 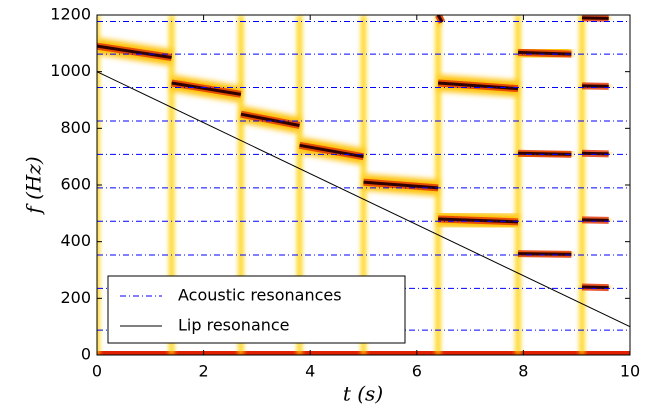 I want to click on x-tick-label: 2, so click(x=204, y=371).